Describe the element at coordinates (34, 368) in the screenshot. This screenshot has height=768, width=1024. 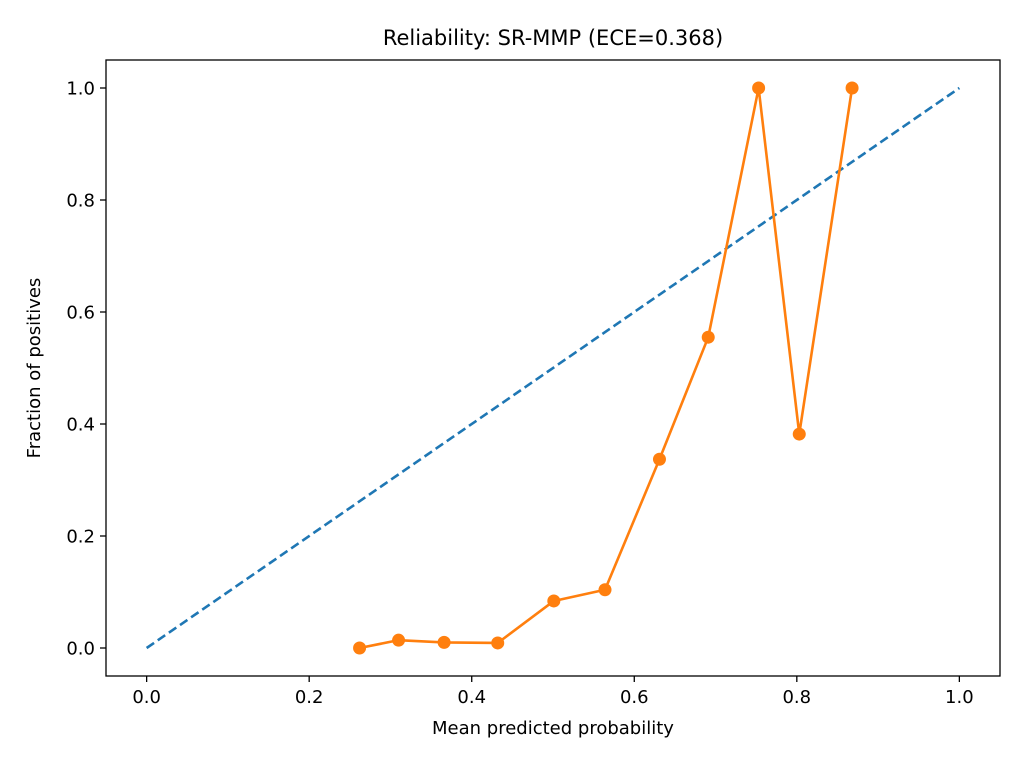
I see `y-axis-label: Fraction of positives` at that location.